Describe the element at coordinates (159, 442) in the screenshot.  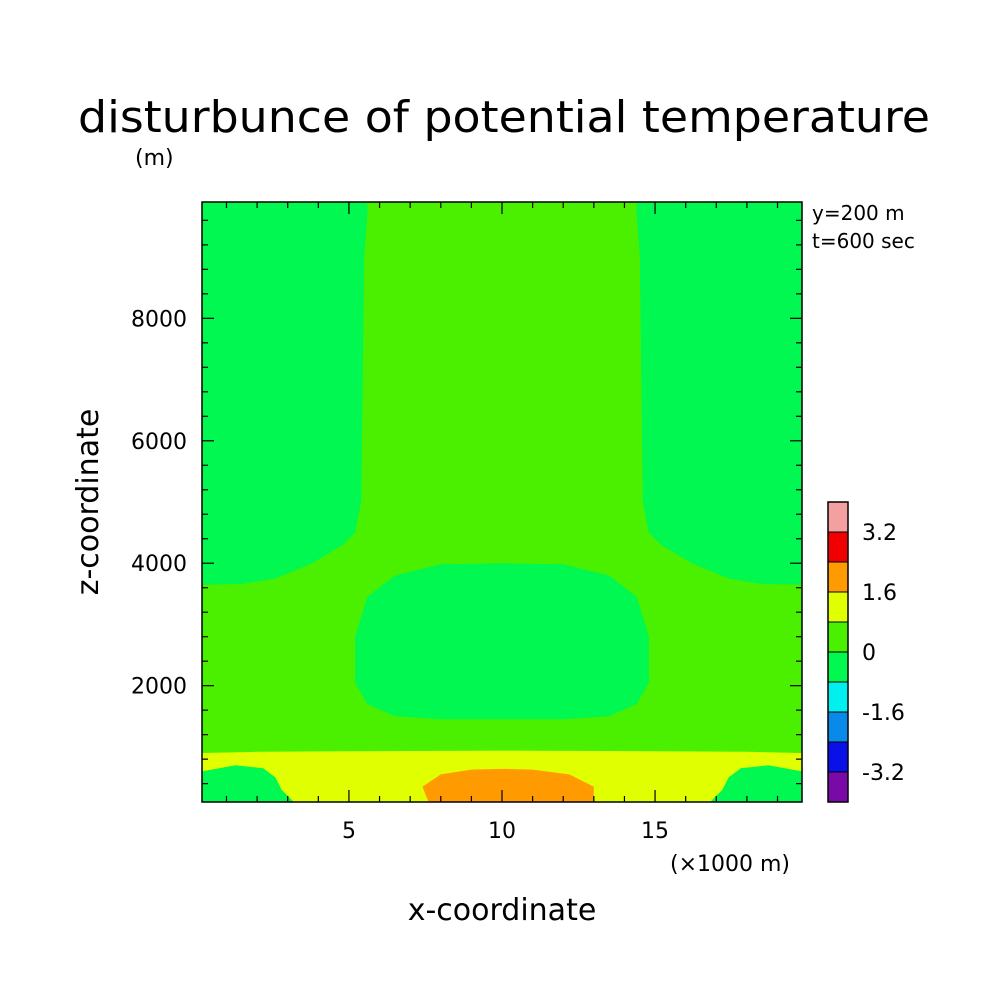
I see `y-tick-label: 6000` at that location.